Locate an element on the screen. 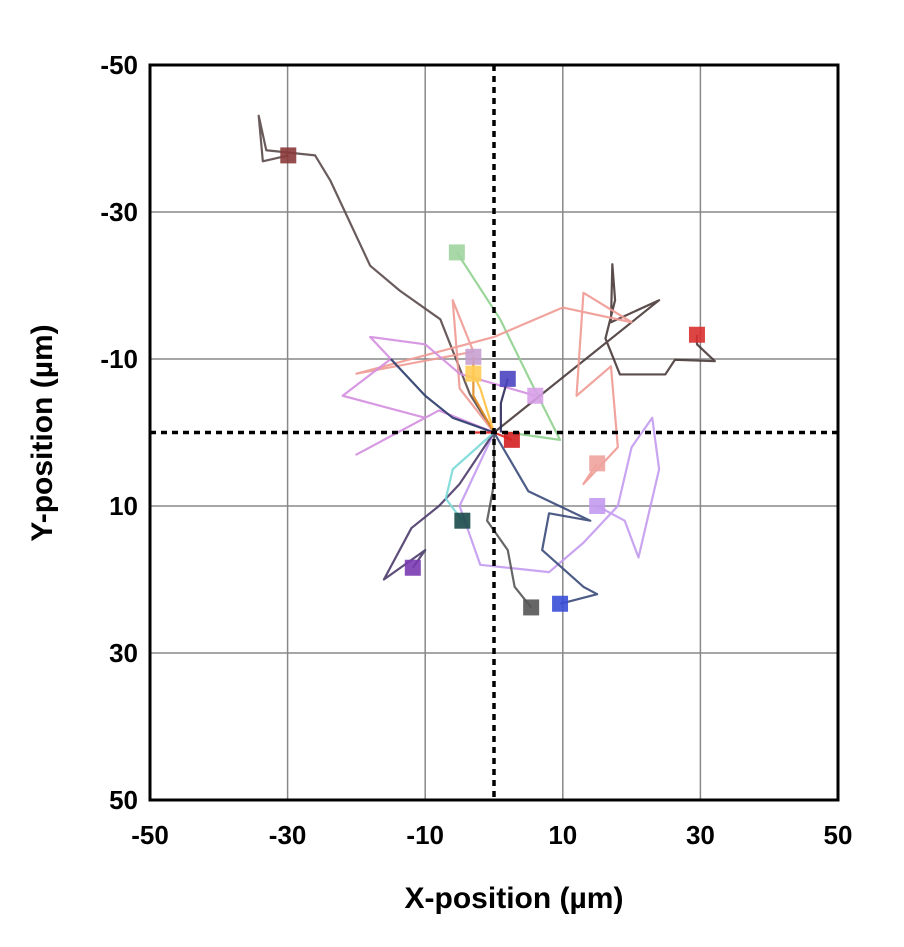 Image resolution: width=904 pixels, height=947 pixels. x-ticks: -50 -30 -10 10 30 50 is located at coordinates (491, 835).